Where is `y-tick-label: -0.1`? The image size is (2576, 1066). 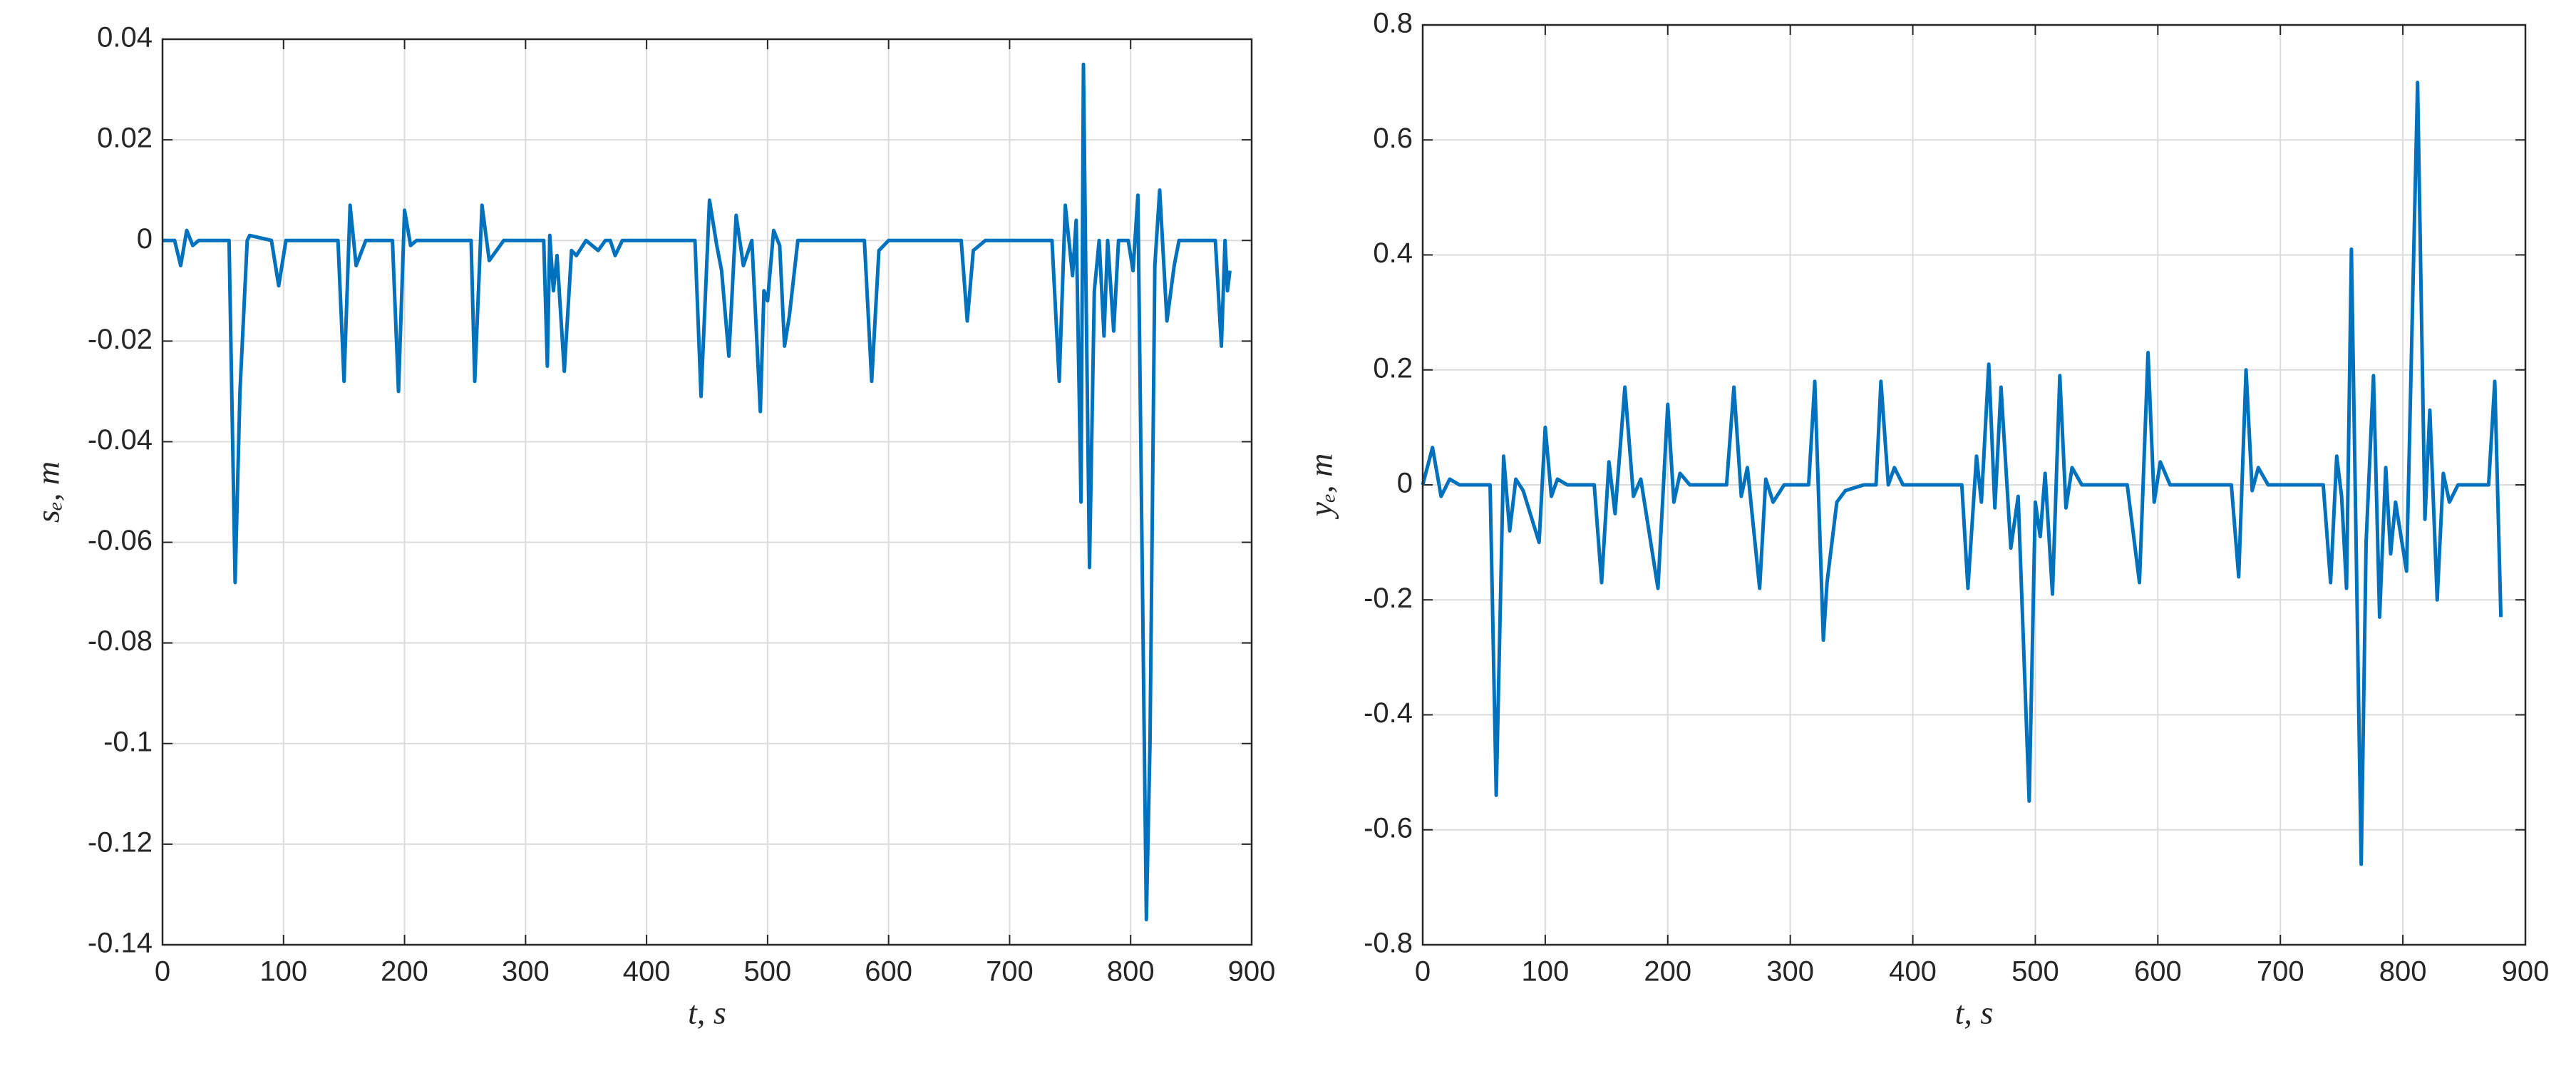 y-tick-label: -0.1 is located at coordinates (128, 741).